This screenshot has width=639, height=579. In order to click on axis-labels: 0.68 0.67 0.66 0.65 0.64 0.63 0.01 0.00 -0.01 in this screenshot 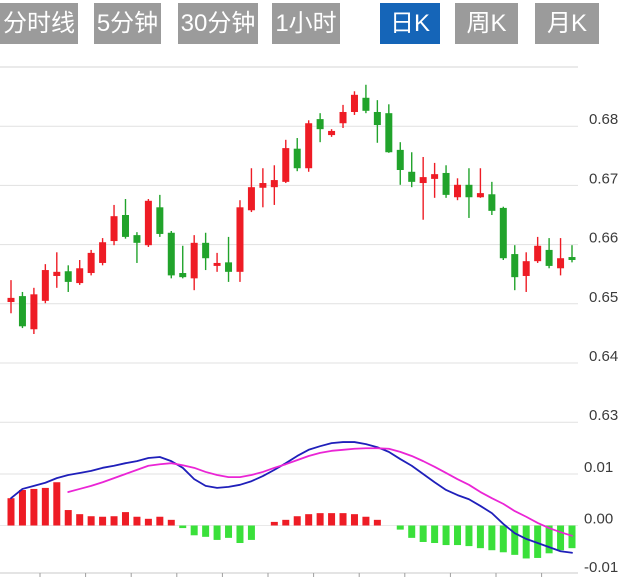, I will do `click(601, 343)`.